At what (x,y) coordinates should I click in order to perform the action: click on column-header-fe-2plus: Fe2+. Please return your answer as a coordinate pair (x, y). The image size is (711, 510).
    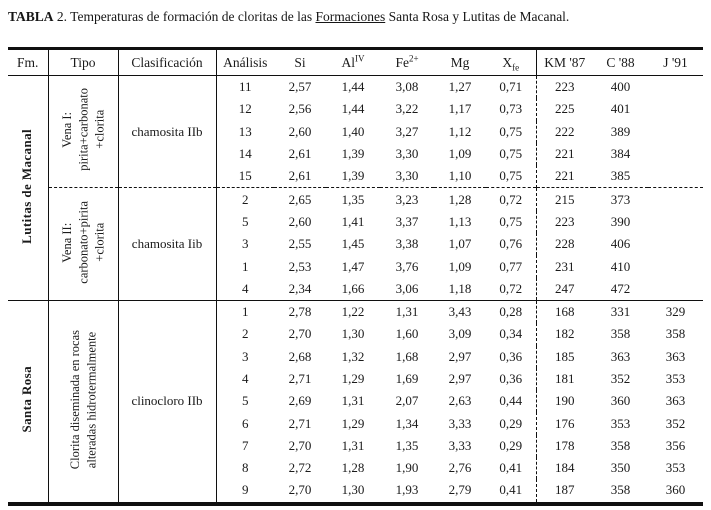
    Looking at the image, I should click on (407, 62).